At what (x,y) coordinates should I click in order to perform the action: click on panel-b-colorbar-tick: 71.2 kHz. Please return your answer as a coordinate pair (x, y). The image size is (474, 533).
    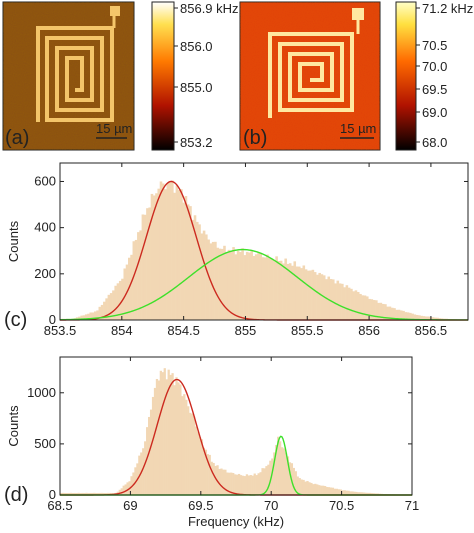
    Looking at the image, I should click on (447, 8).